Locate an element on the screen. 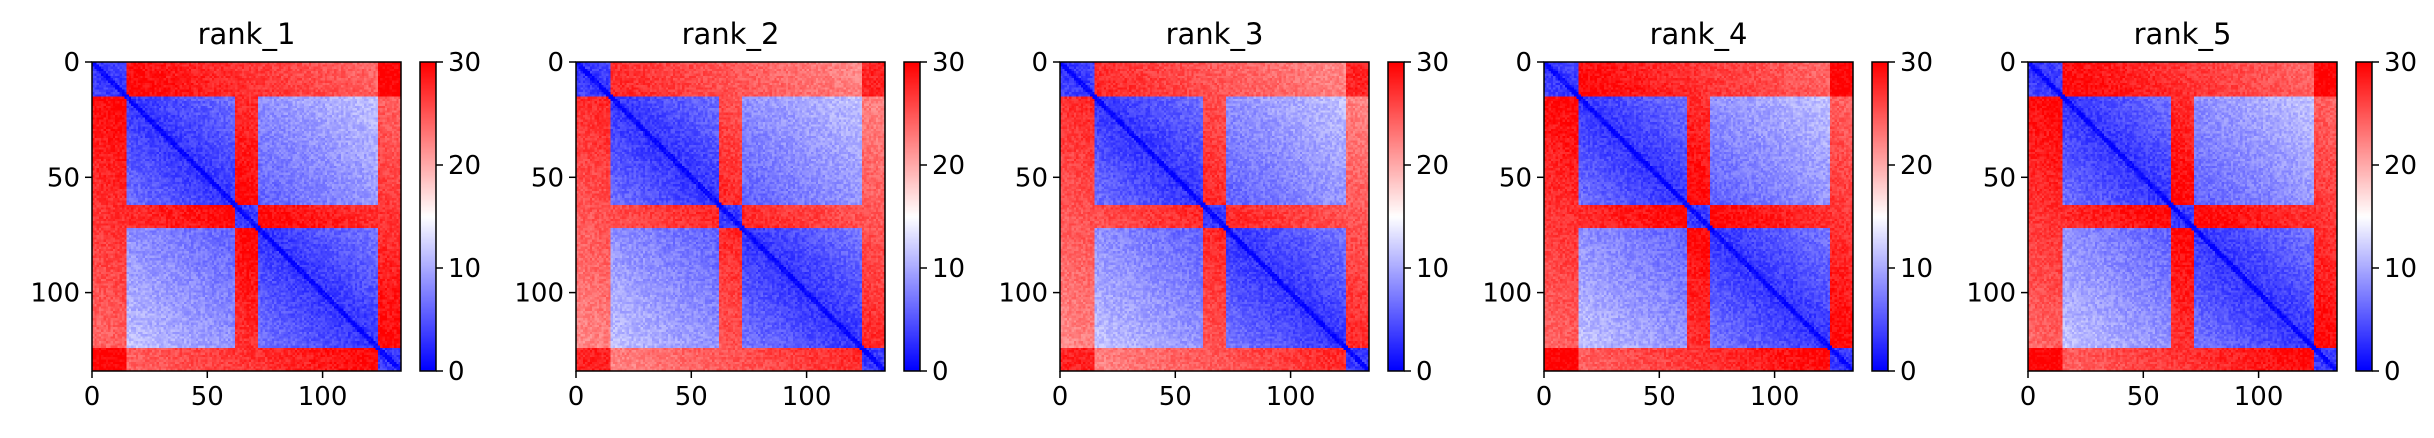 This screenshot has width=2434, height=438. panel-title: rank_4 is located at coordinates (1699, 34).